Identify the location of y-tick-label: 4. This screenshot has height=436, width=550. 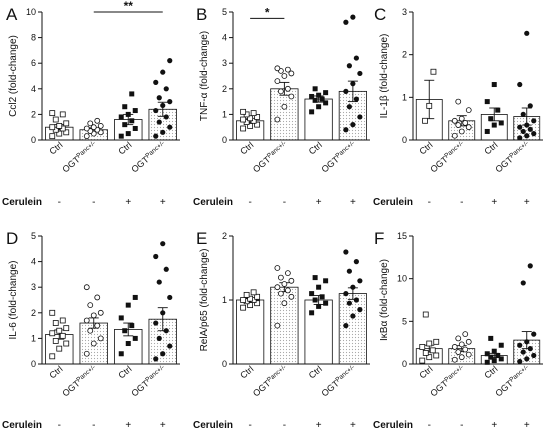
(33, 89).